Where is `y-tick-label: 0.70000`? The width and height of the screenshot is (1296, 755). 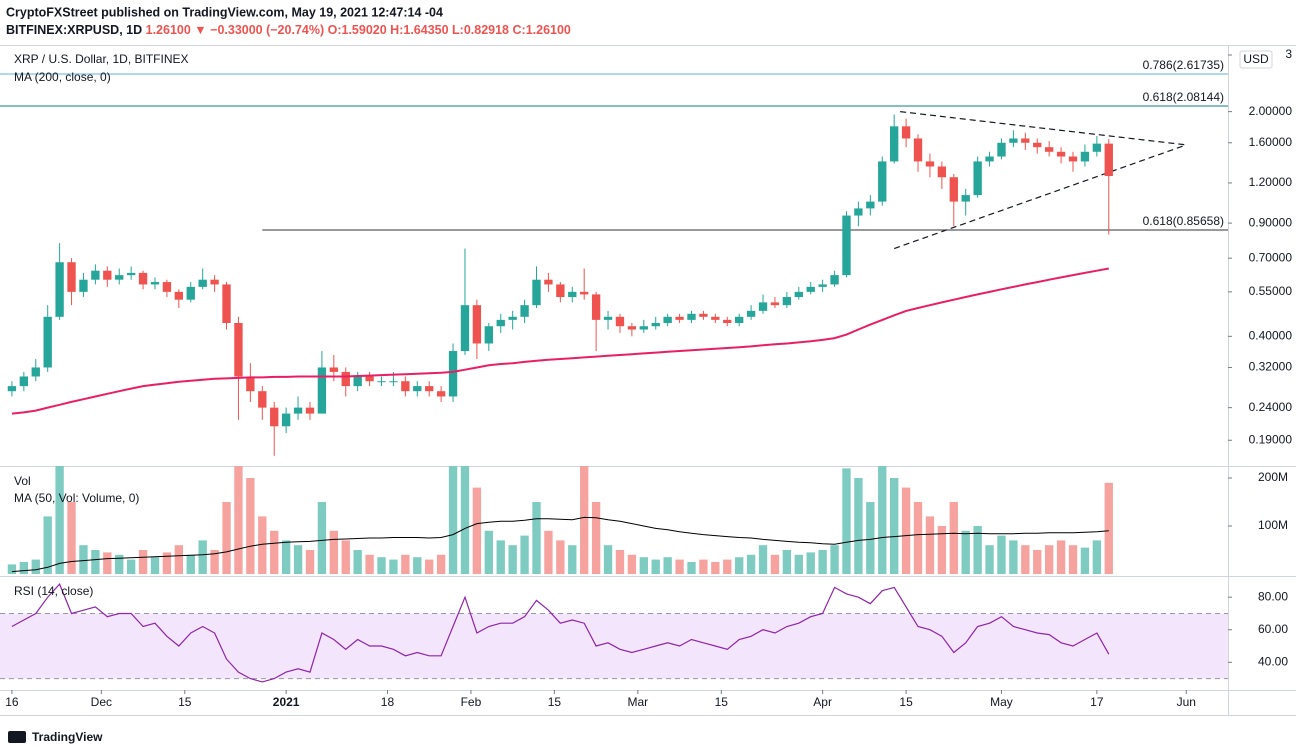 y-tick-label: 0.70000 is located at coordinates (1271, 257).